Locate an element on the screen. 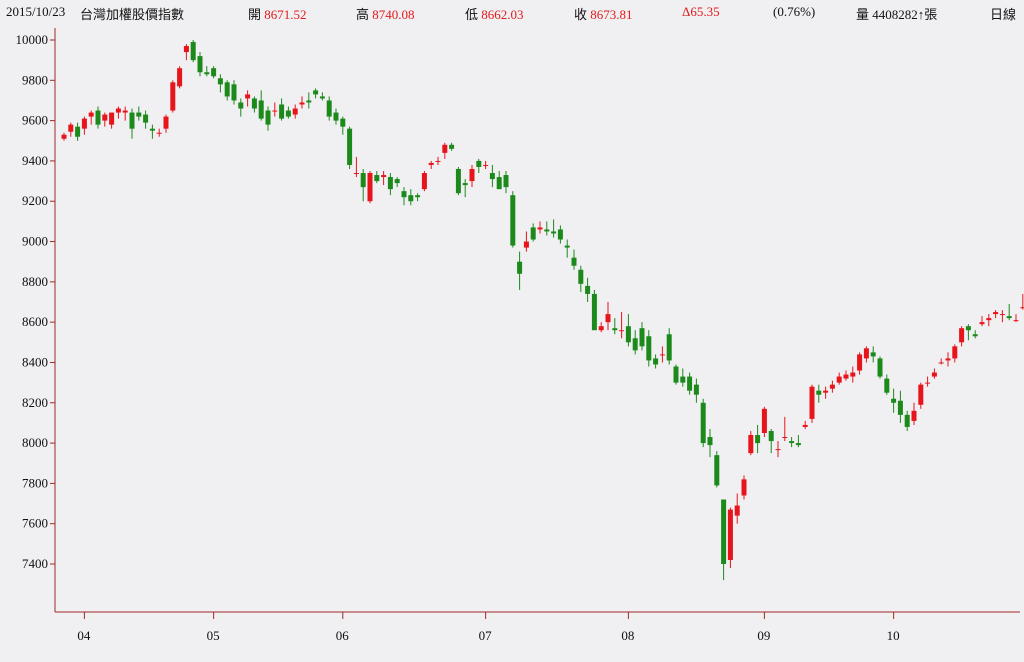 The image size is (1024, 662). high-value: 8740.08 is located at coordinates (393, 14).